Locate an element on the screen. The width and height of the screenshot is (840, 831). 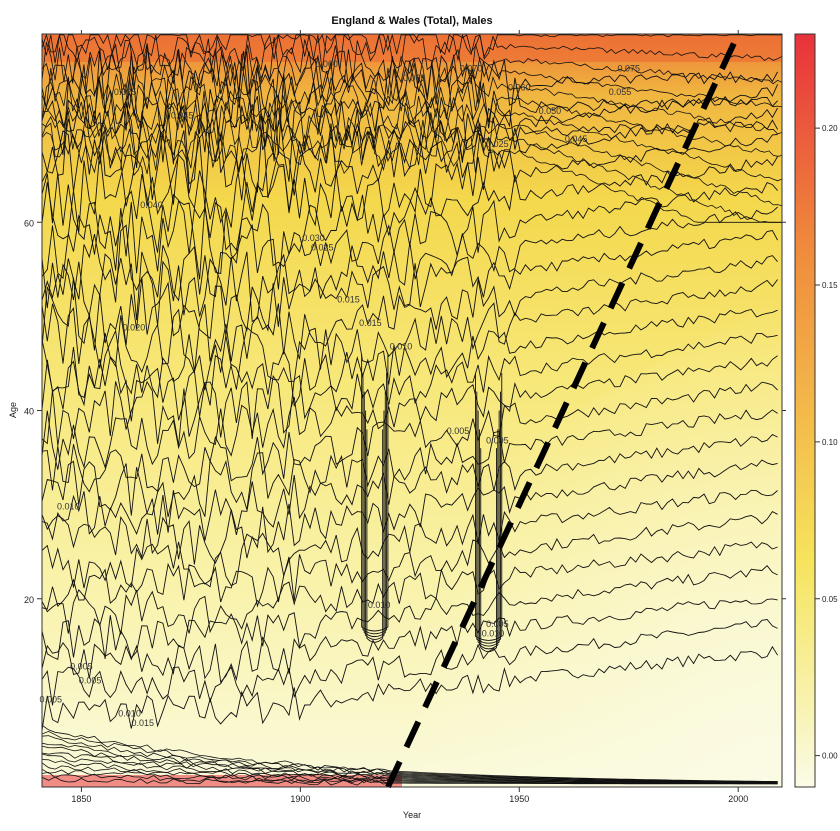
colorbar-tick-label: 0.10 is located at coordinates (830, 442).